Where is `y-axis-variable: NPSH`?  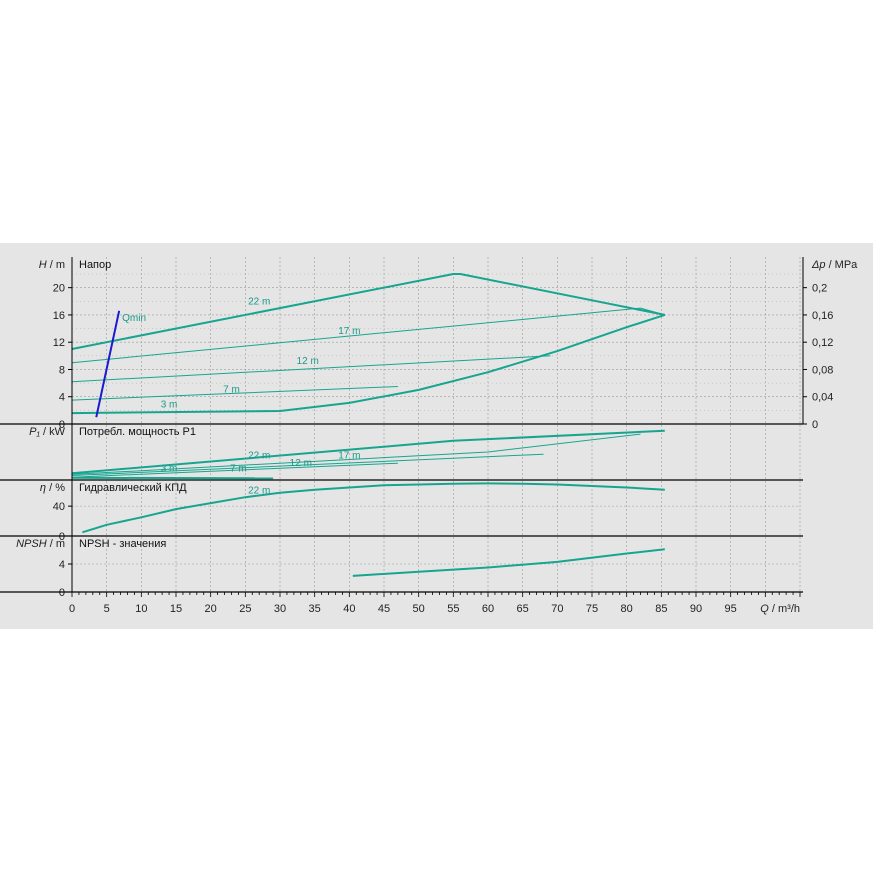
y-axis-variable: NPSH is located at coordinates (33, 544).